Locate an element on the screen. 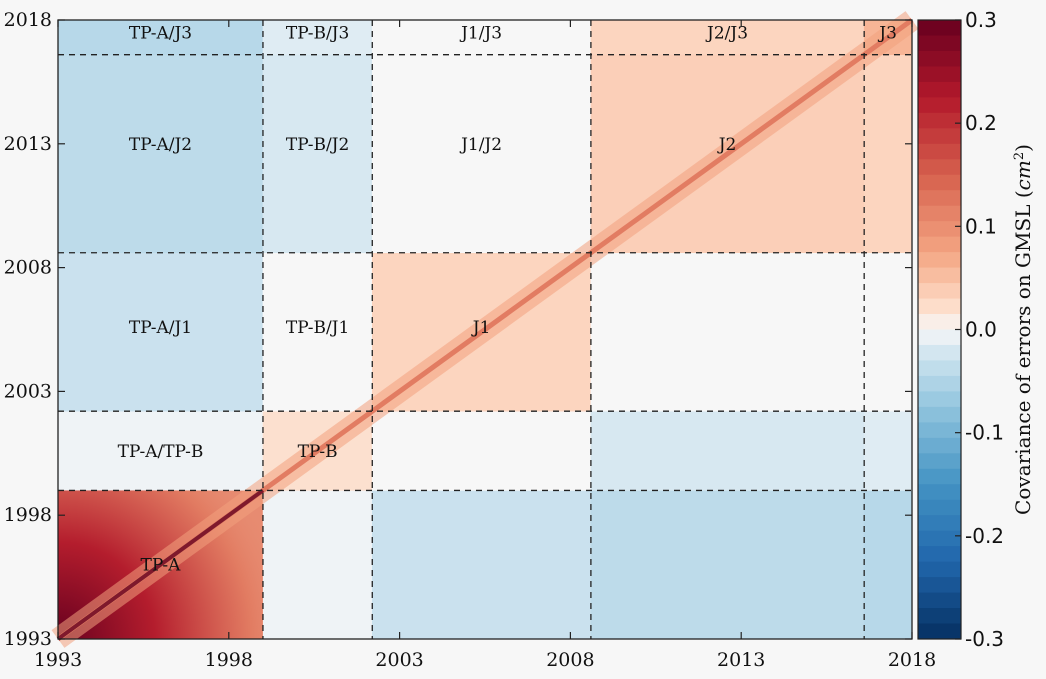 The image size is (1046, 679). region-label: TP-B/J1 is located at coordinates (317, 328).